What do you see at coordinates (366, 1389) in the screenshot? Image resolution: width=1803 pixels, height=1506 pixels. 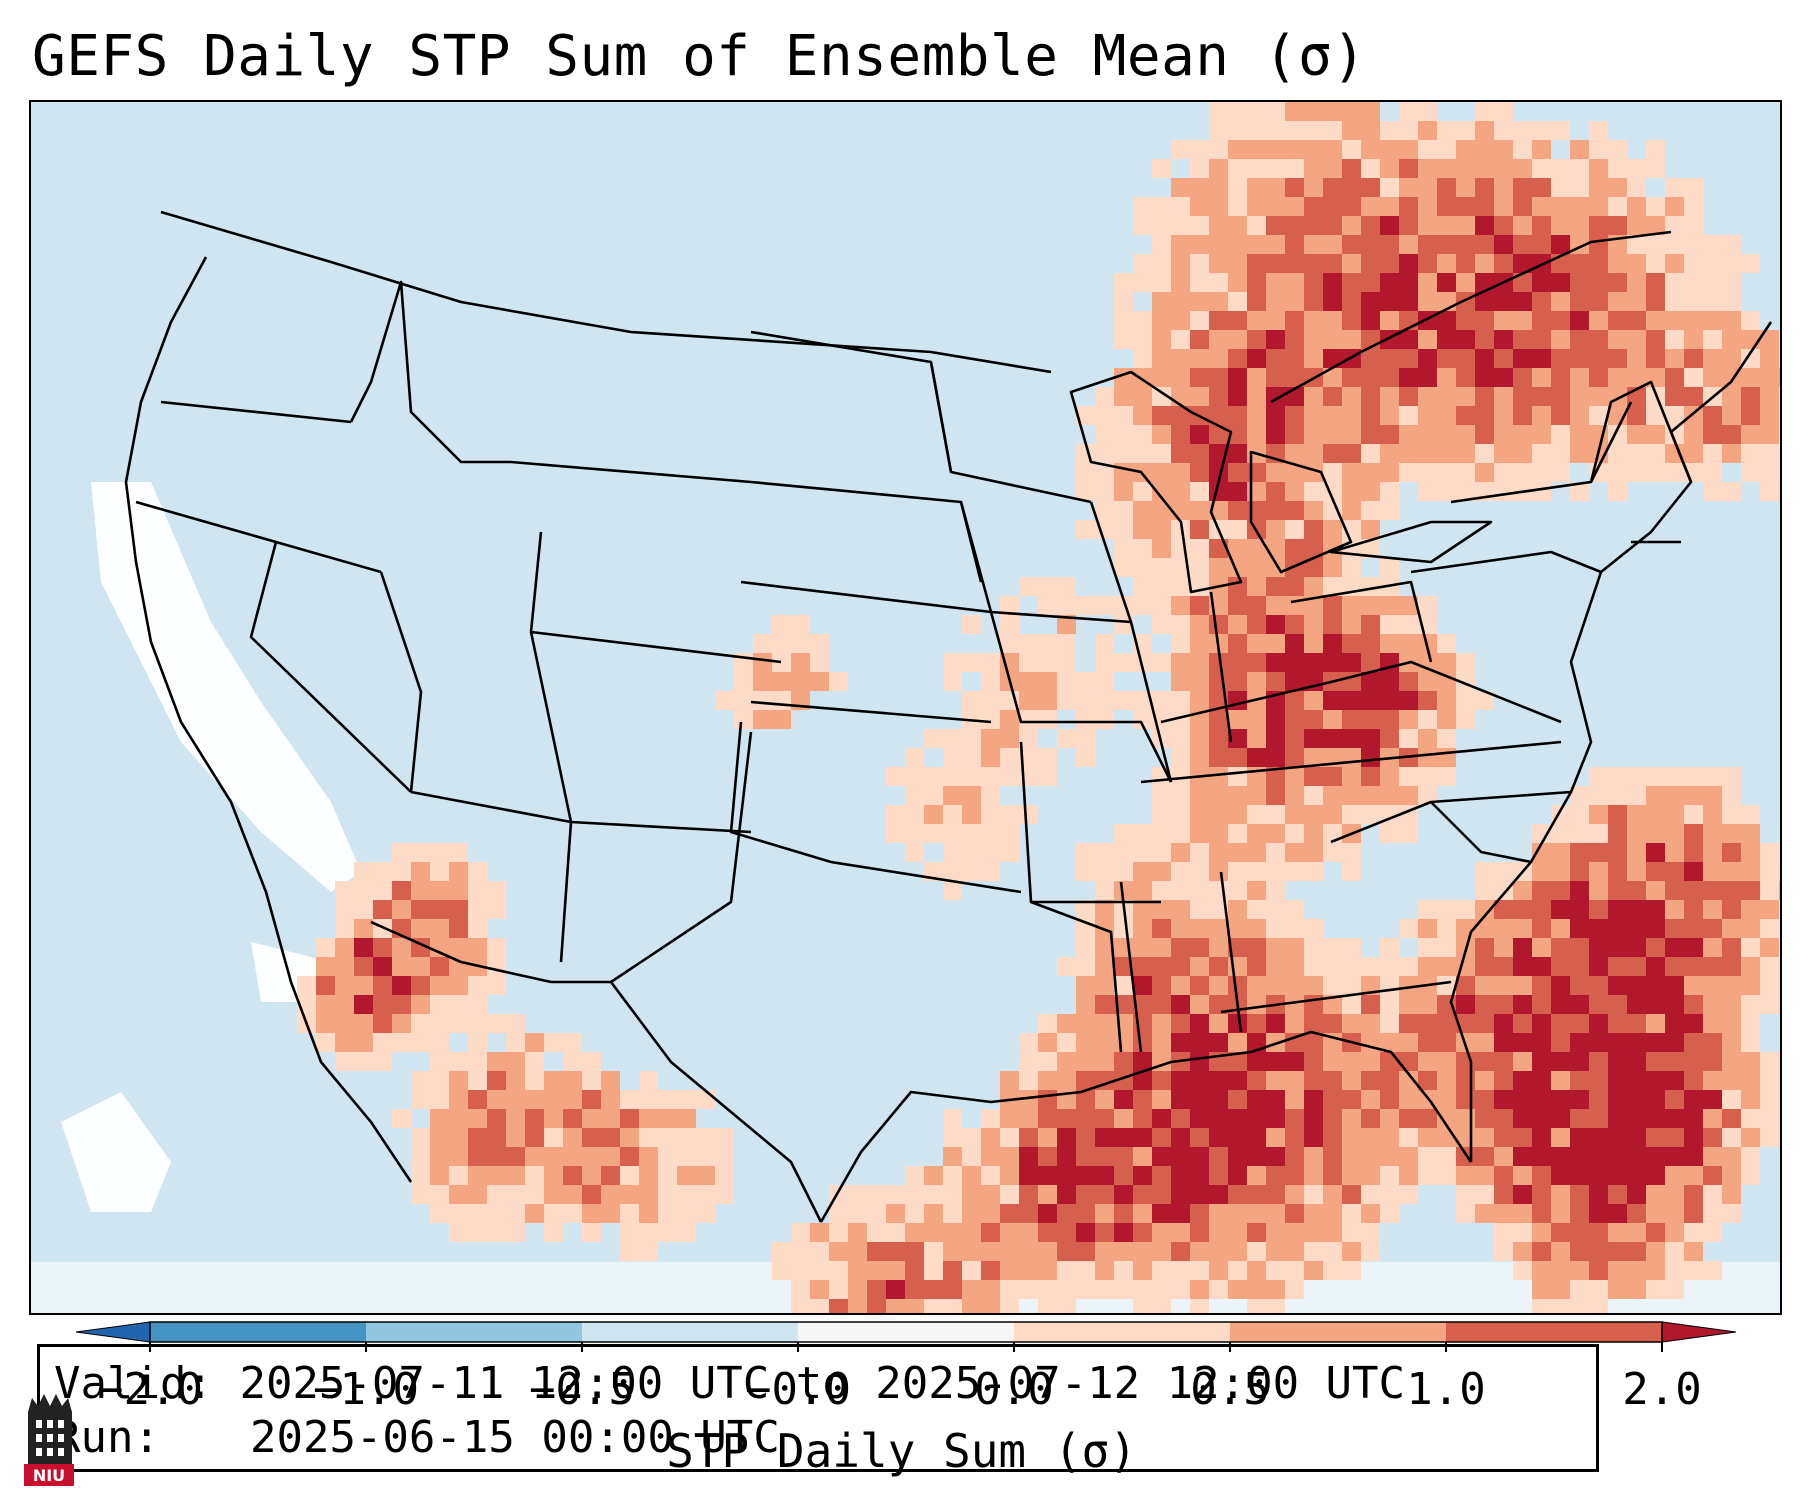 I see `colorbar-tick-label: −1.0` at bounding box center [366, 1389].